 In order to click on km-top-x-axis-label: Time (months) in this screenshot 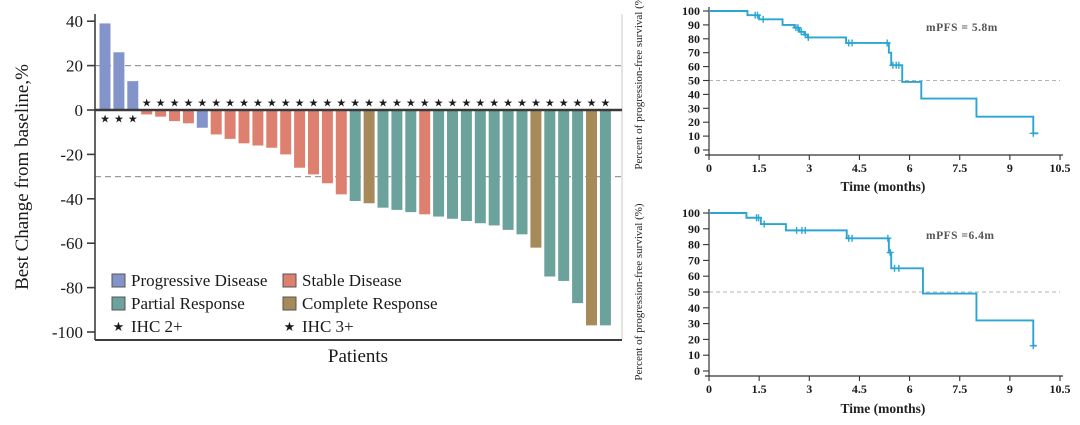, I will do `click(883, 186)`.